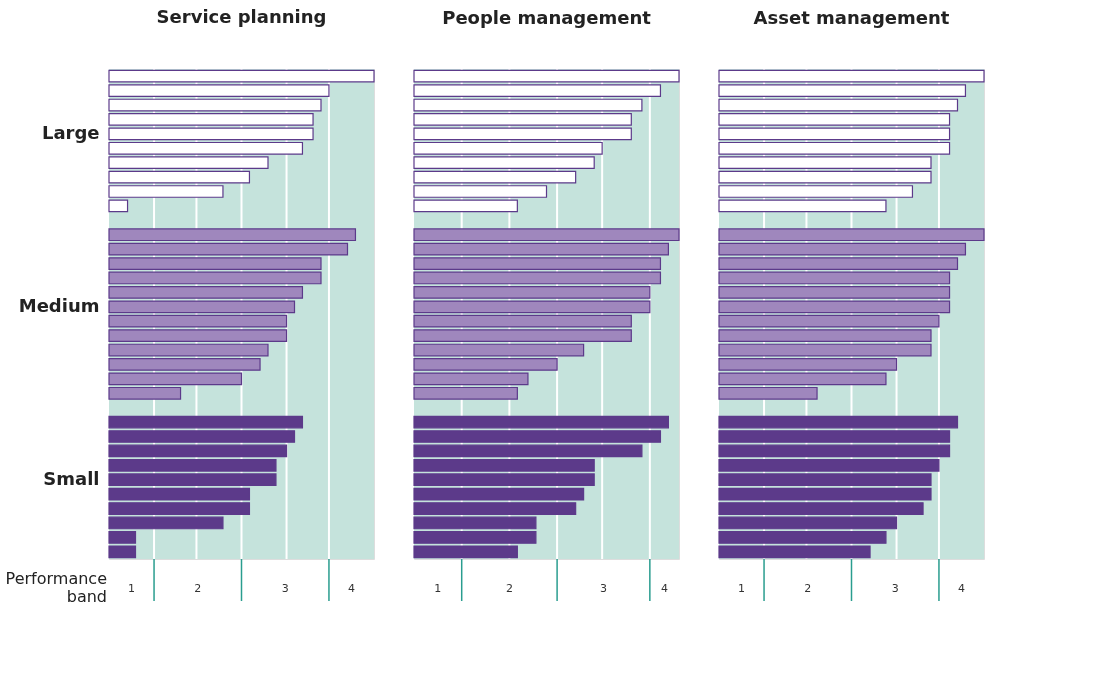 This screenshot has width=1100, height=681. Describe the element at coordinates (56, 587) in the screenshot. I see `x-axis-title: Performance band` at that location.